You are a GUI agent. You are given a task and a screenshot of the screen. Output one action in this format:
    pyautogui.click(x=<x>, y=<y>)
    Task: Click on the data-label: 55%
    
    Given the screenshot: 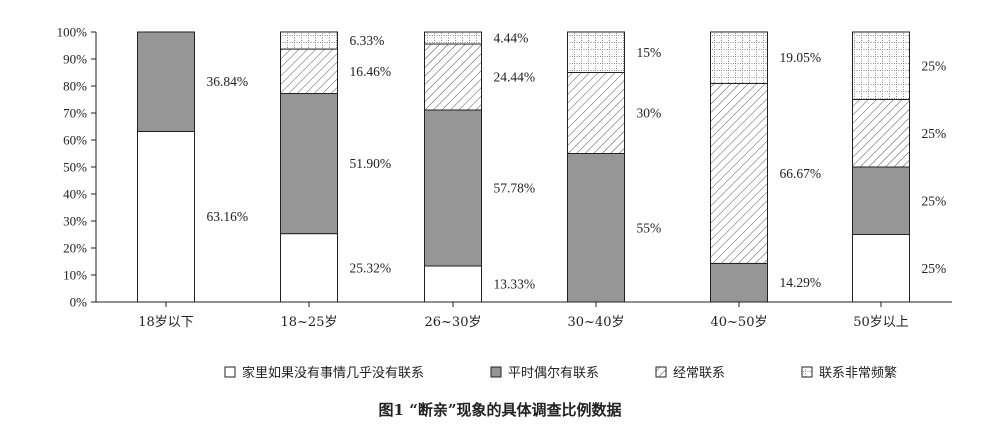 What is the action you would take?
    pyautogui.click(x=649, y=227)
    